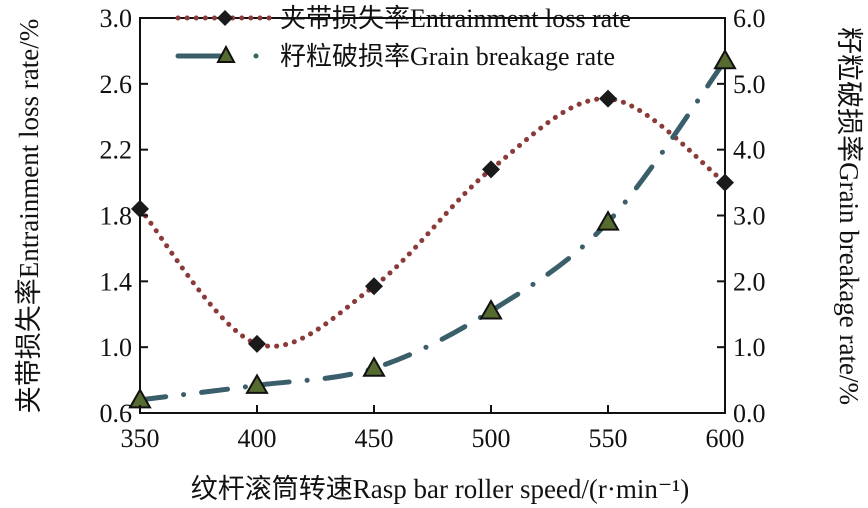  I want to click on y-right-tick-label: 3.0, so click(749, 216).